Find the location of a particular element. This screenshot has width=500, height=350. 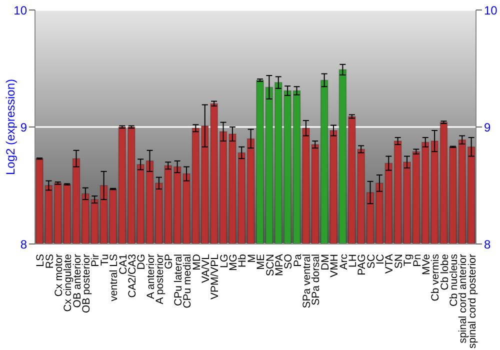

x-tick-label: MVe is located at coordinates (426, 265).